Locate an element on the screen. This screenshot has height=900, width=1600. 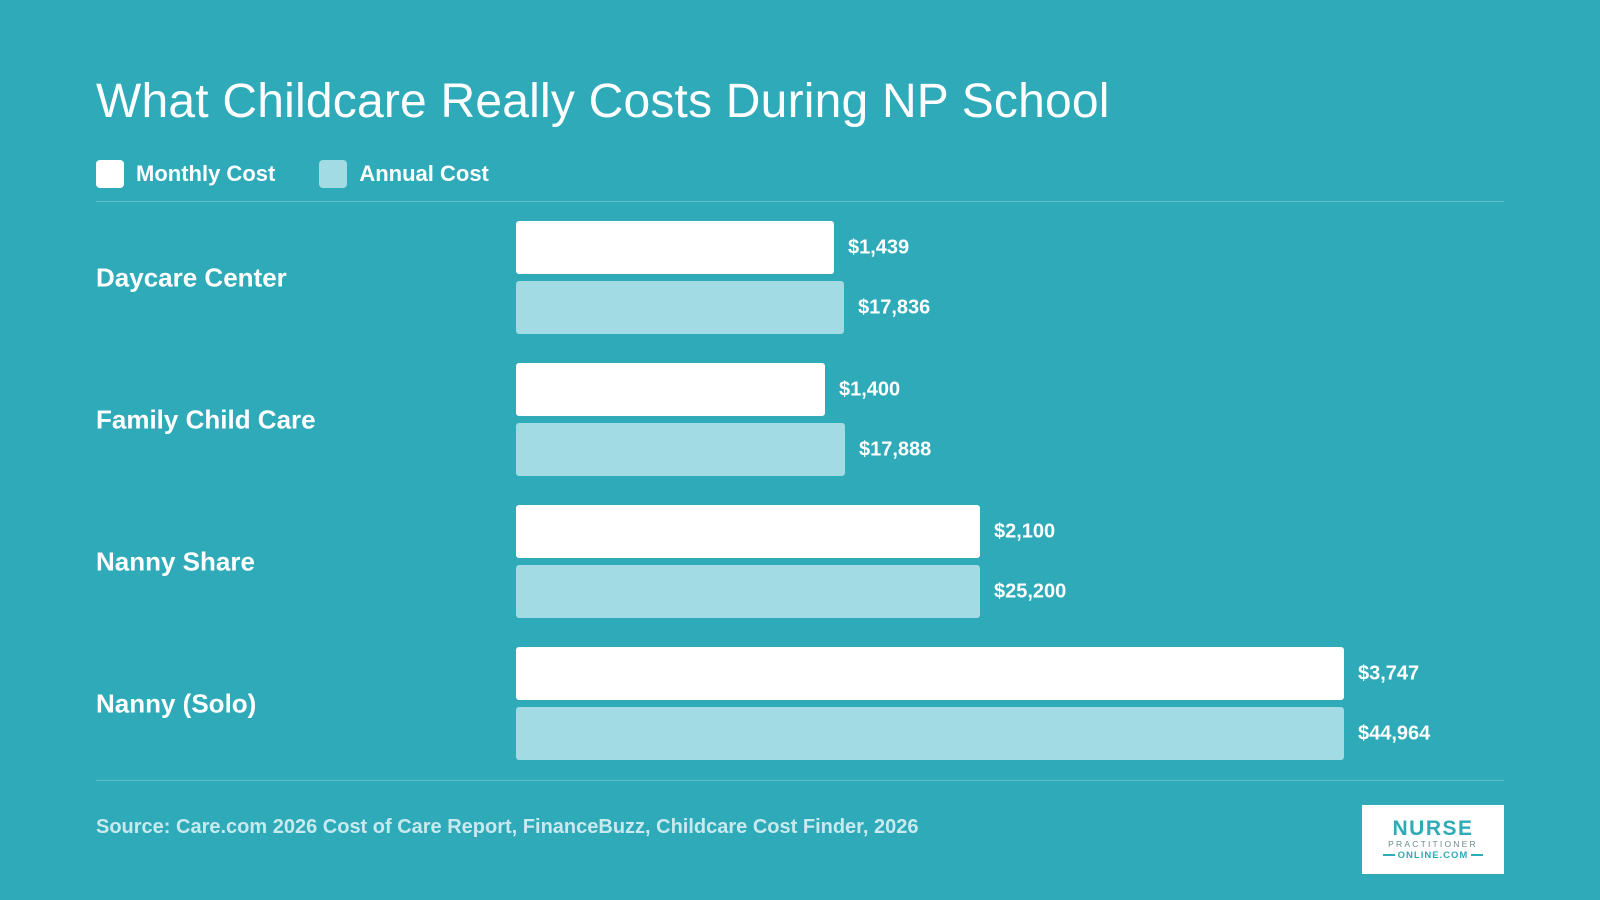
legend-label-monthly: Monthly Cost is located at coordinates (206, 173).